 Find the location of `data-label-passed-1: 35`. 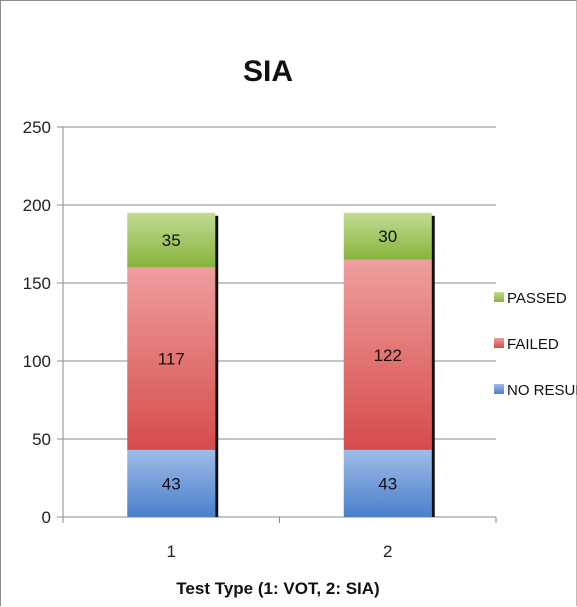

data-label-passed-1: 35 is located at coordinates (171, 240).